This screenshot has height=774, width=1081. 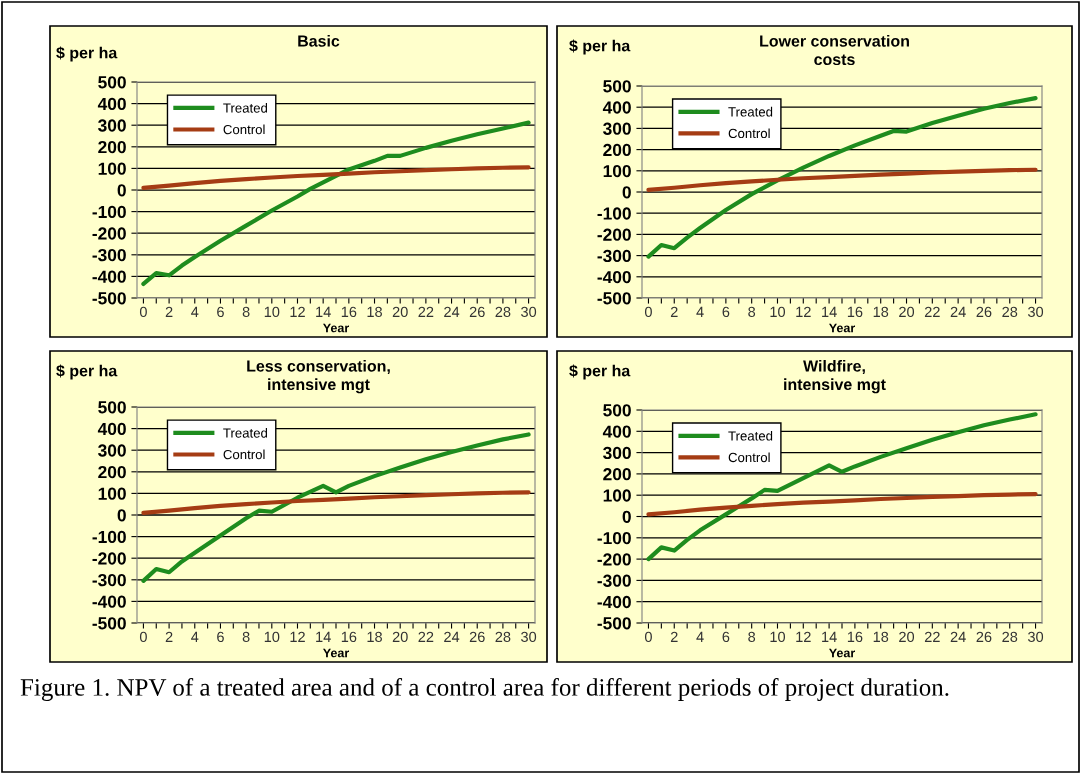 I want to click on chart-title: Less conservation, intensive mgt, so click(x=318, y=377).